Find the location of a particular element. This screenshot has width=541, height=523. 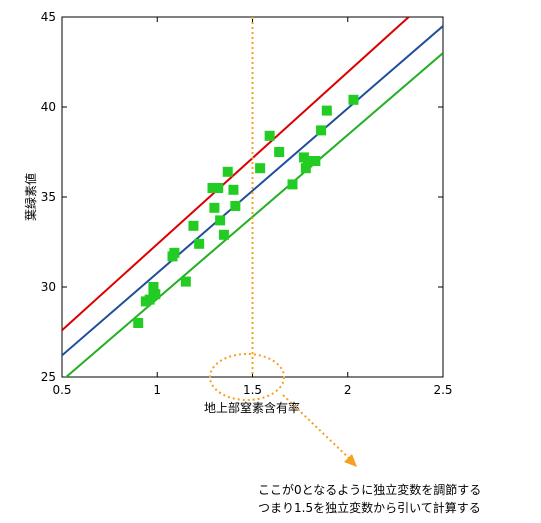

y-tick-label: 45 is located at coordinates (48, 17).